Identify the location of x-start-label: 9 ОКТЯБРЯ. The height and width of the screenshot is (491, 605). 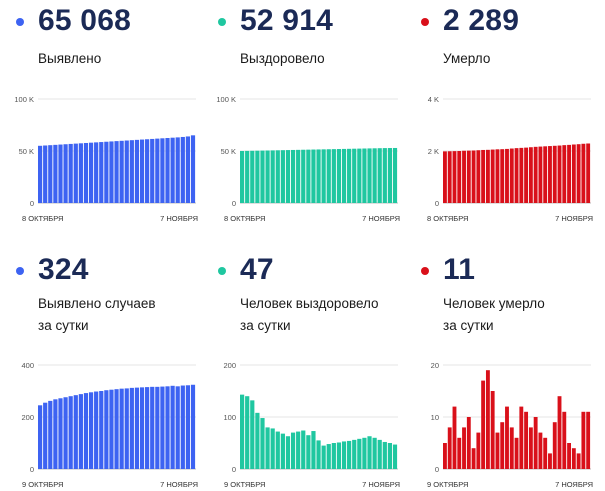
(244, 484).